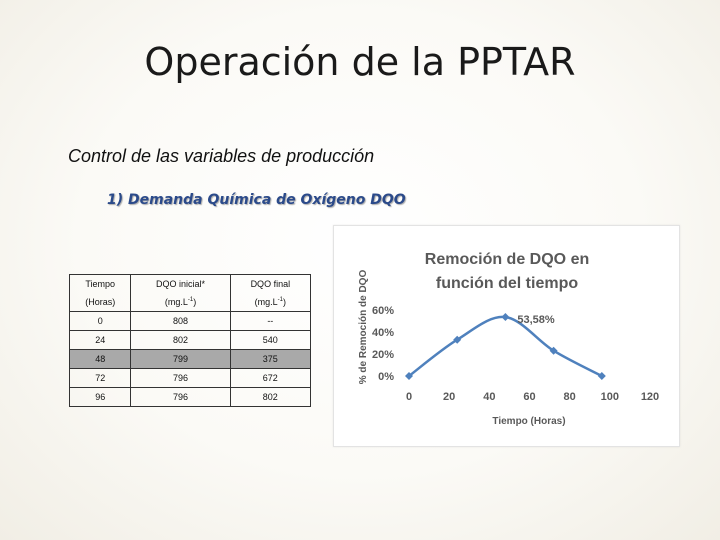 The height and width of the screenshot is (540, 720). I want to click on table-header-units-row: (Horas) (mg.L-1) (mg.L-1), so click(190, 302).